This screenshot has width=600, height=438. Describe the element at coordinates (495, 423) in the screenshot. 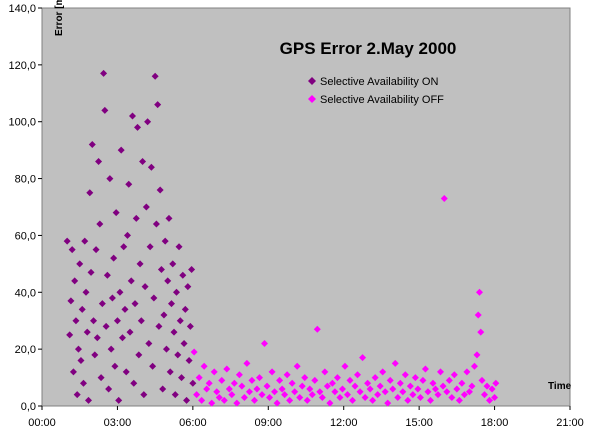

I see `x-tick-label: 18:00` at that location.